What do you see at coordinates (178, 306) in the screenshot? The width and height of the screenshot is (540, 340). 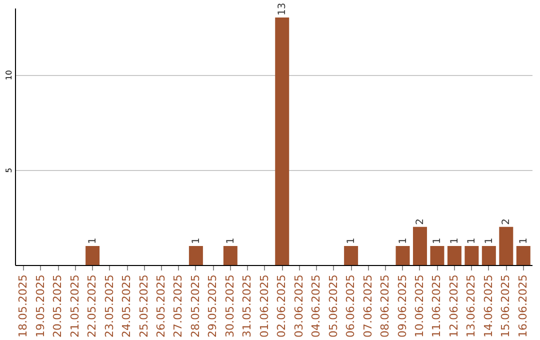 I see `x-tick-label: 27.05.2025` at bounding box center [178, 306].